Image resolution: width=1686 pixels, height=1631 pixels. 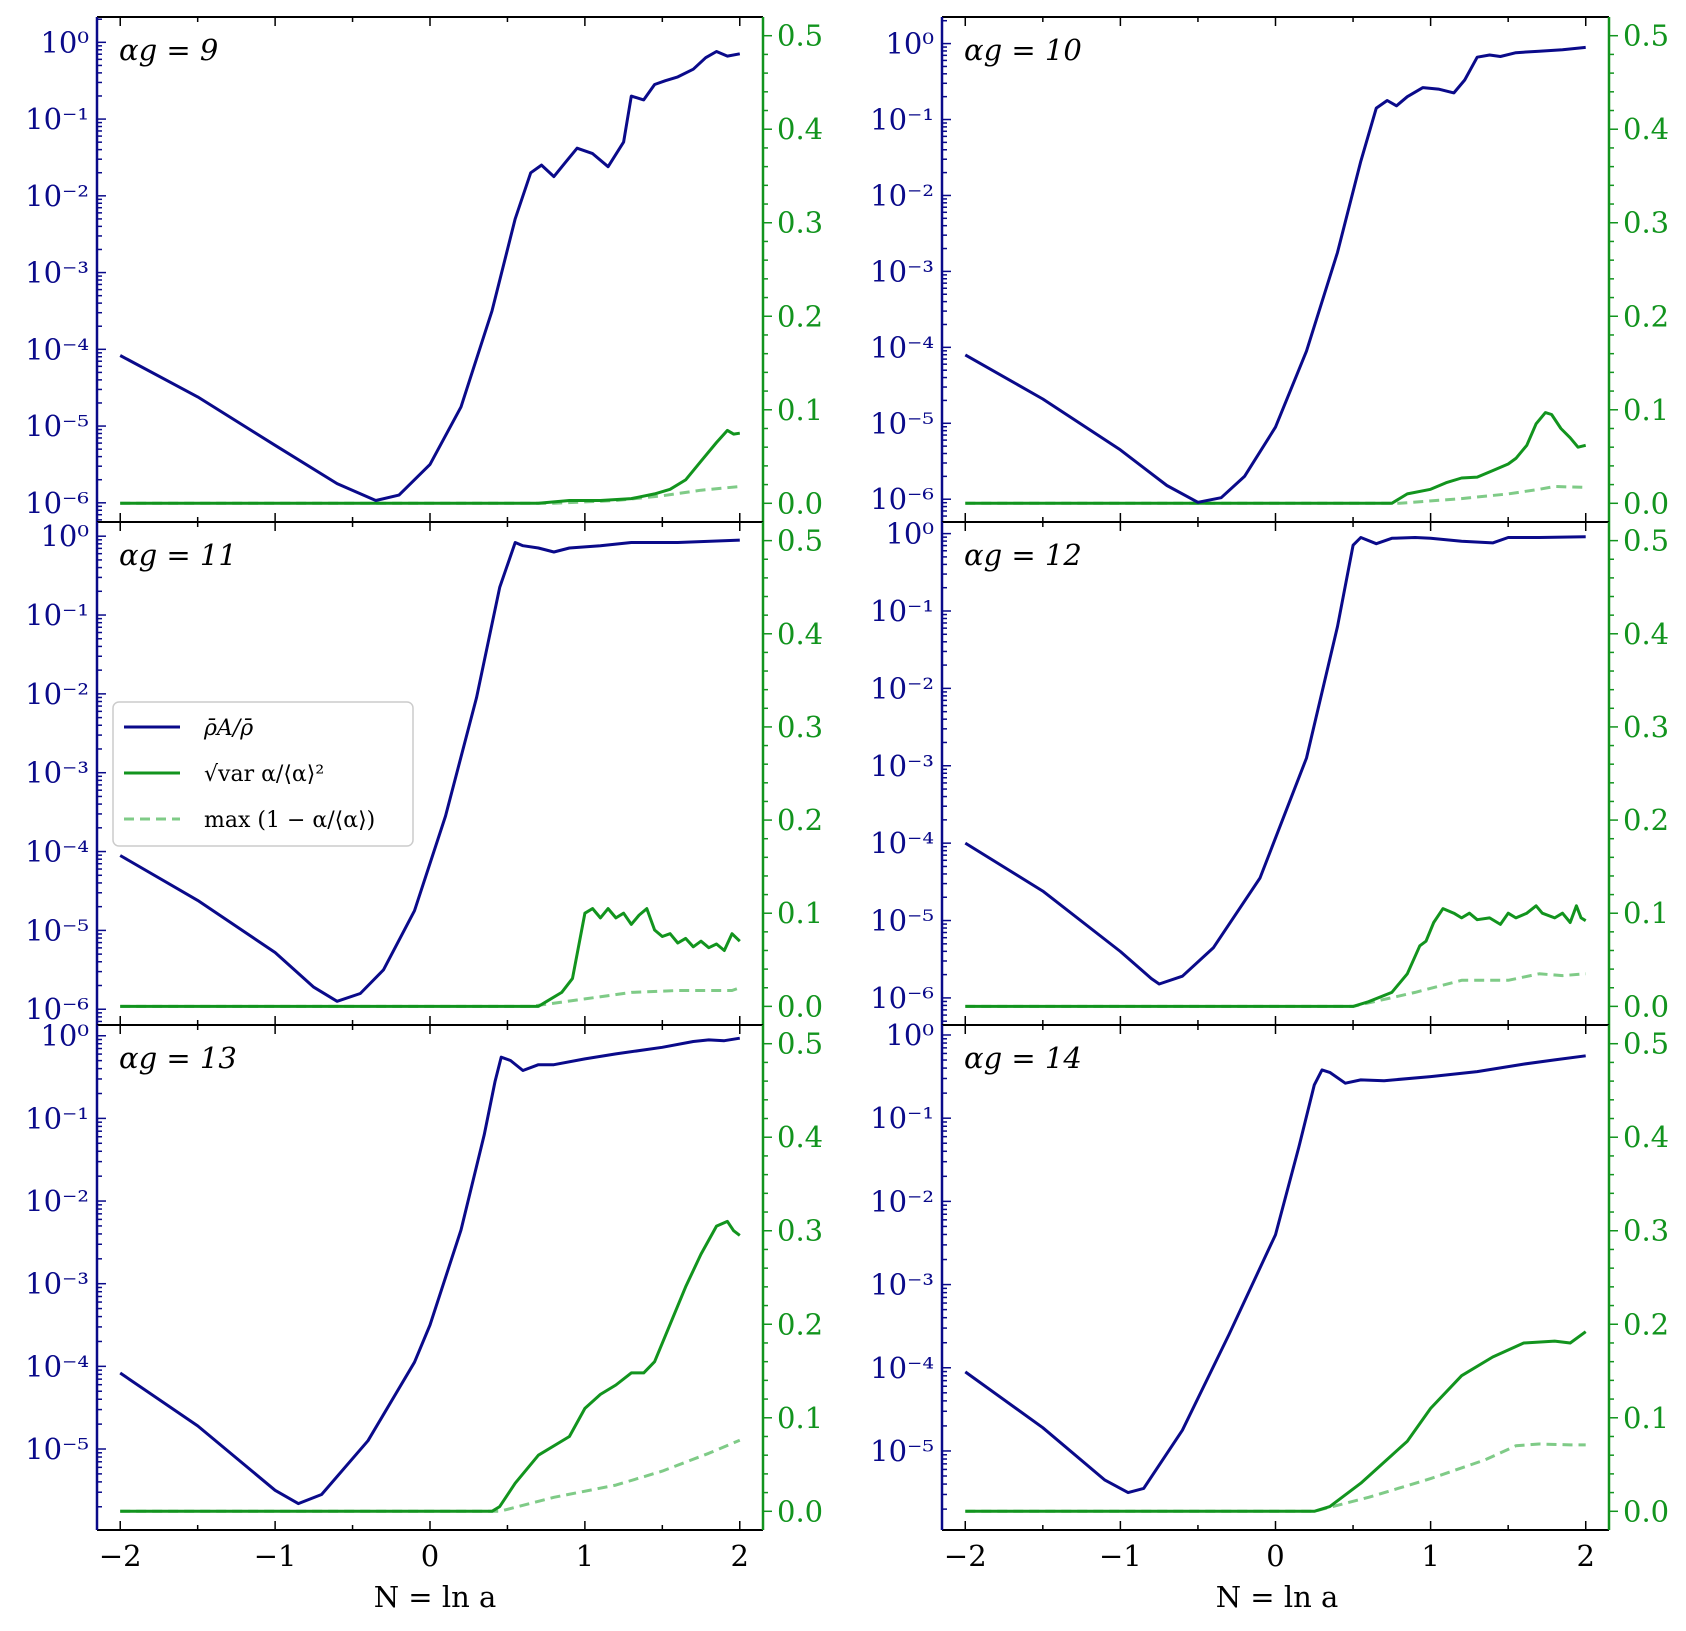 I want to click on legend: ρ̄A/ρ̄ √var α/⟨α⟩² max (1 − α/⟨α⟩), so click(x=263, y=774).